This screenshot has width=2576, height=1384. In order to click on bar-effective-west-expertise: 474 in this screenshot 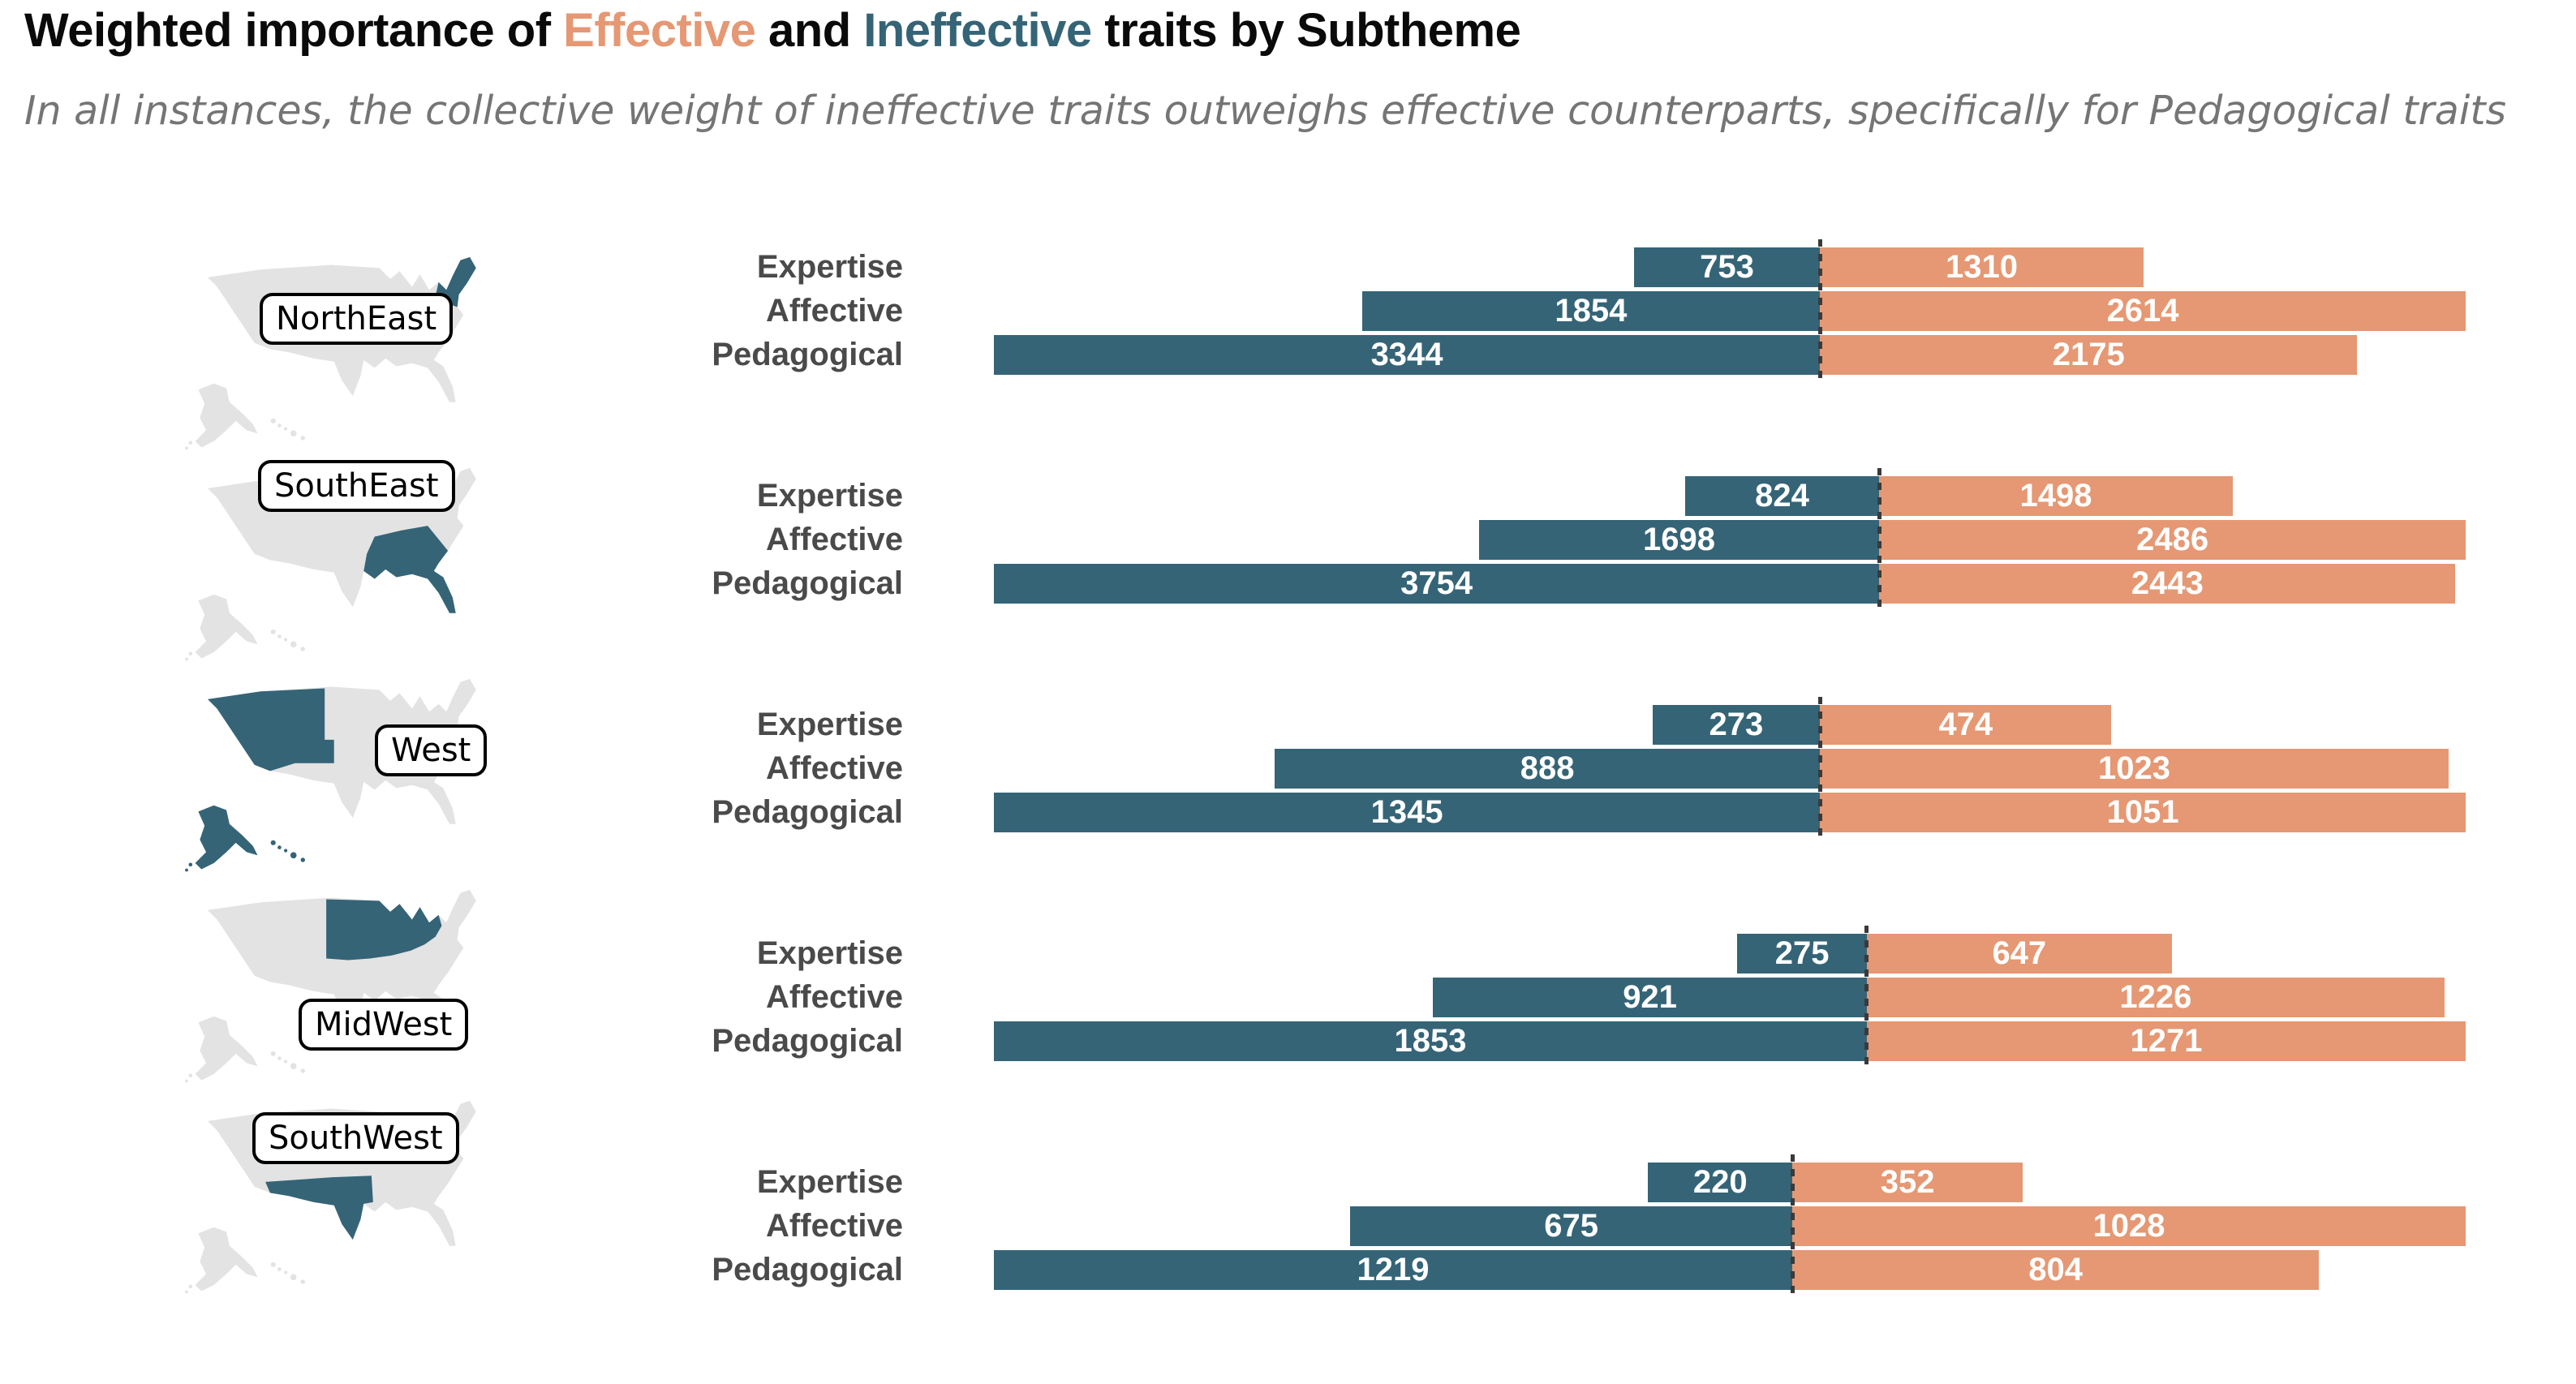, I will do `click(1966, 725)`.